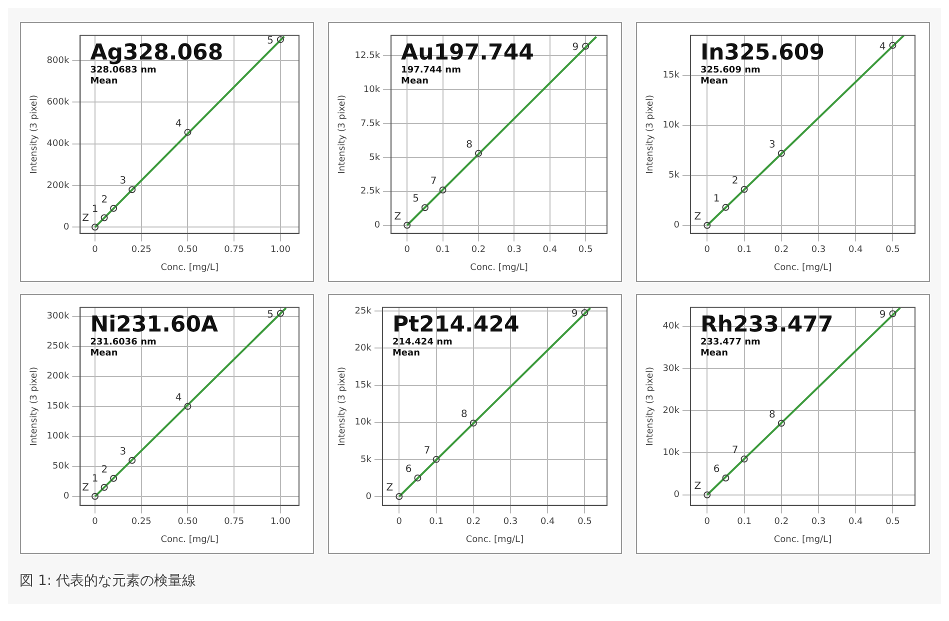 The image size is (949, 621). I want to click on y-tick-label: 12.5k, so click(367, 56).